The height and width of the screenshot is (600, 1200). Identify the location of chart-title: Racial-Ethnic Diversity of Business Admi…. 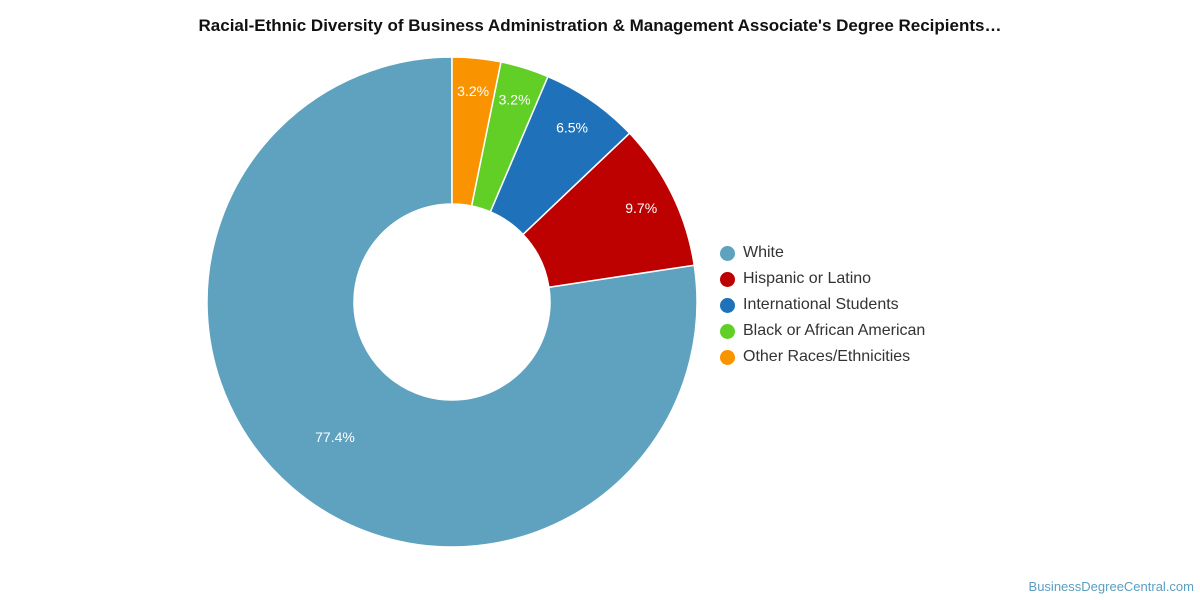
(600, 25).